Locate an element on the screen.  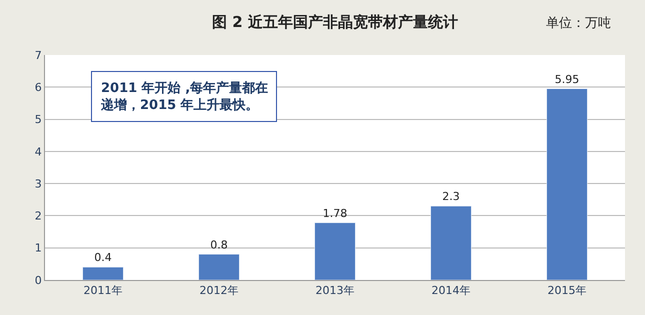
x-tick-label: 2014年 is located at coordinates (451, 291).